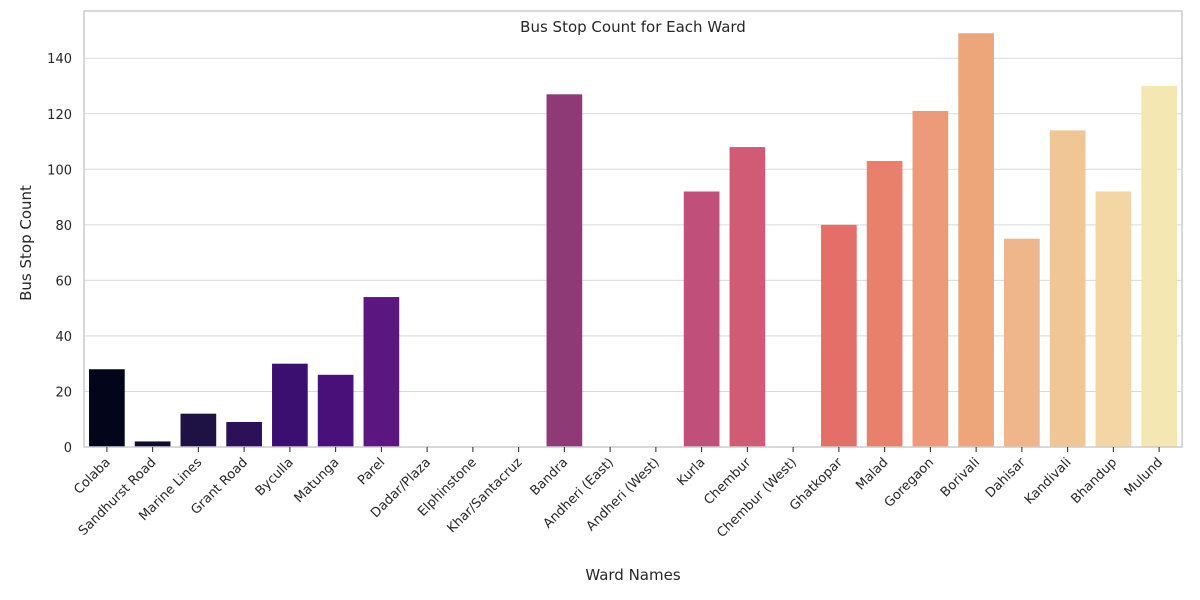 This screenshot has height=600, width=1200. I want to click on bar-goregaon, so click(930, 279).